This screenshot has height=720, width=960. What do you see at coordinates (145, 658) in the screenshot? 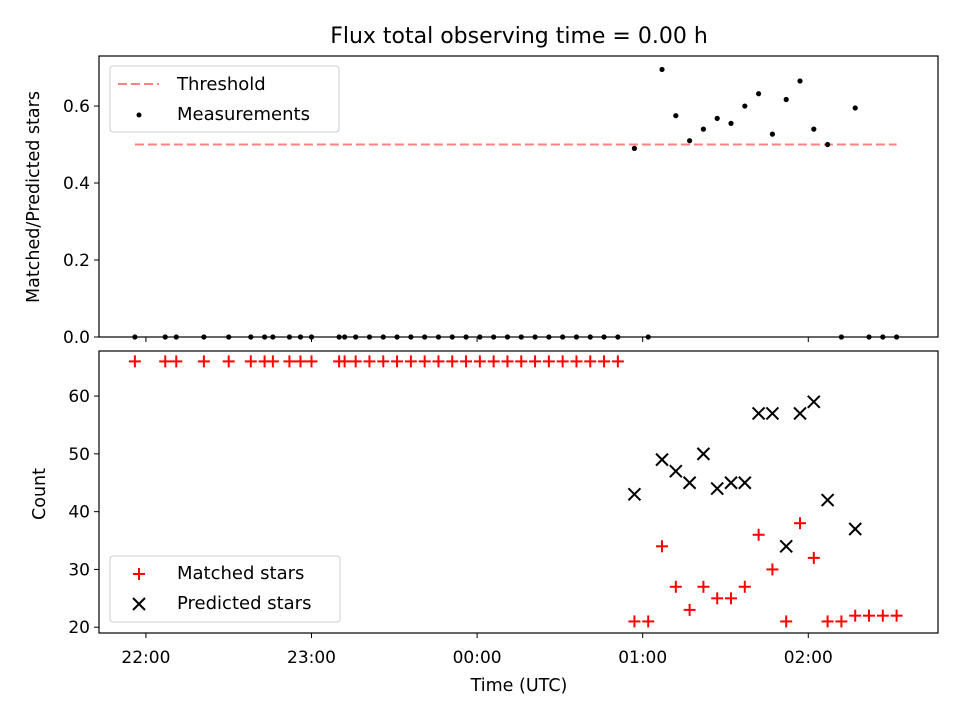
I see `x-tick-label: 22:00` at bounding box center [145, 658].